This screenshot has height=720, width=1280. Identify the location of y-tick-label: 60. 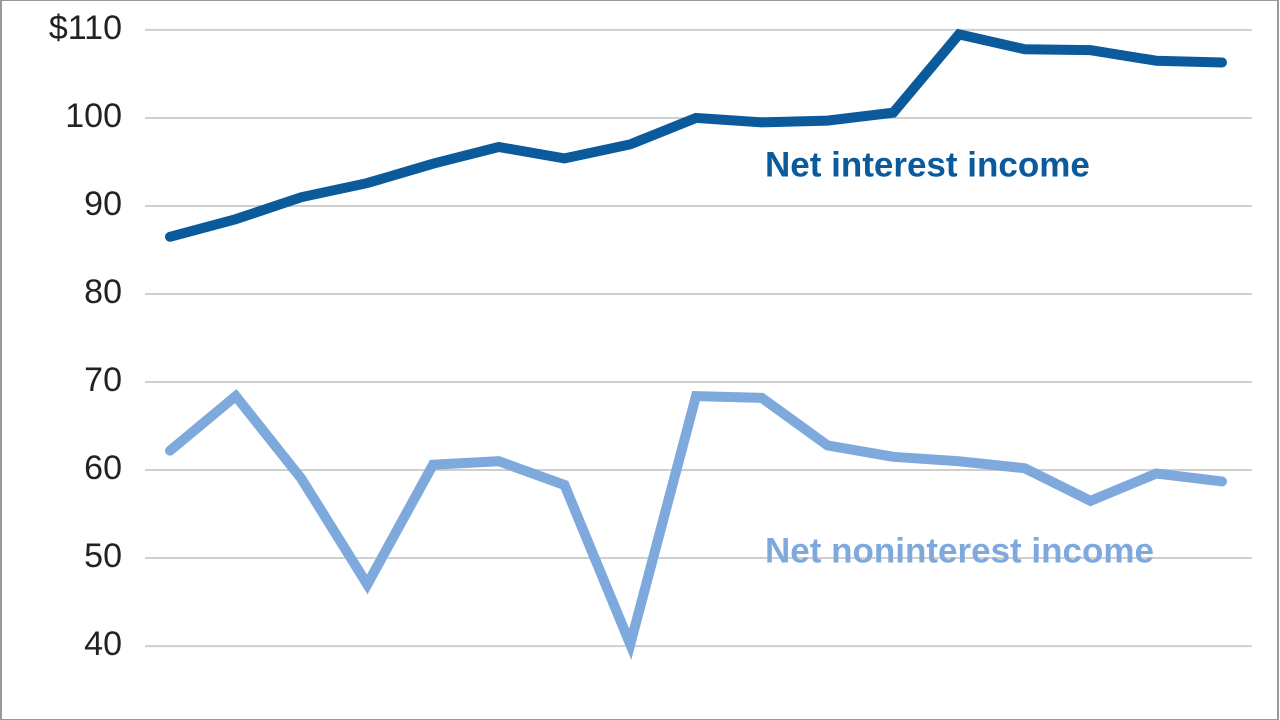
(103, 468).